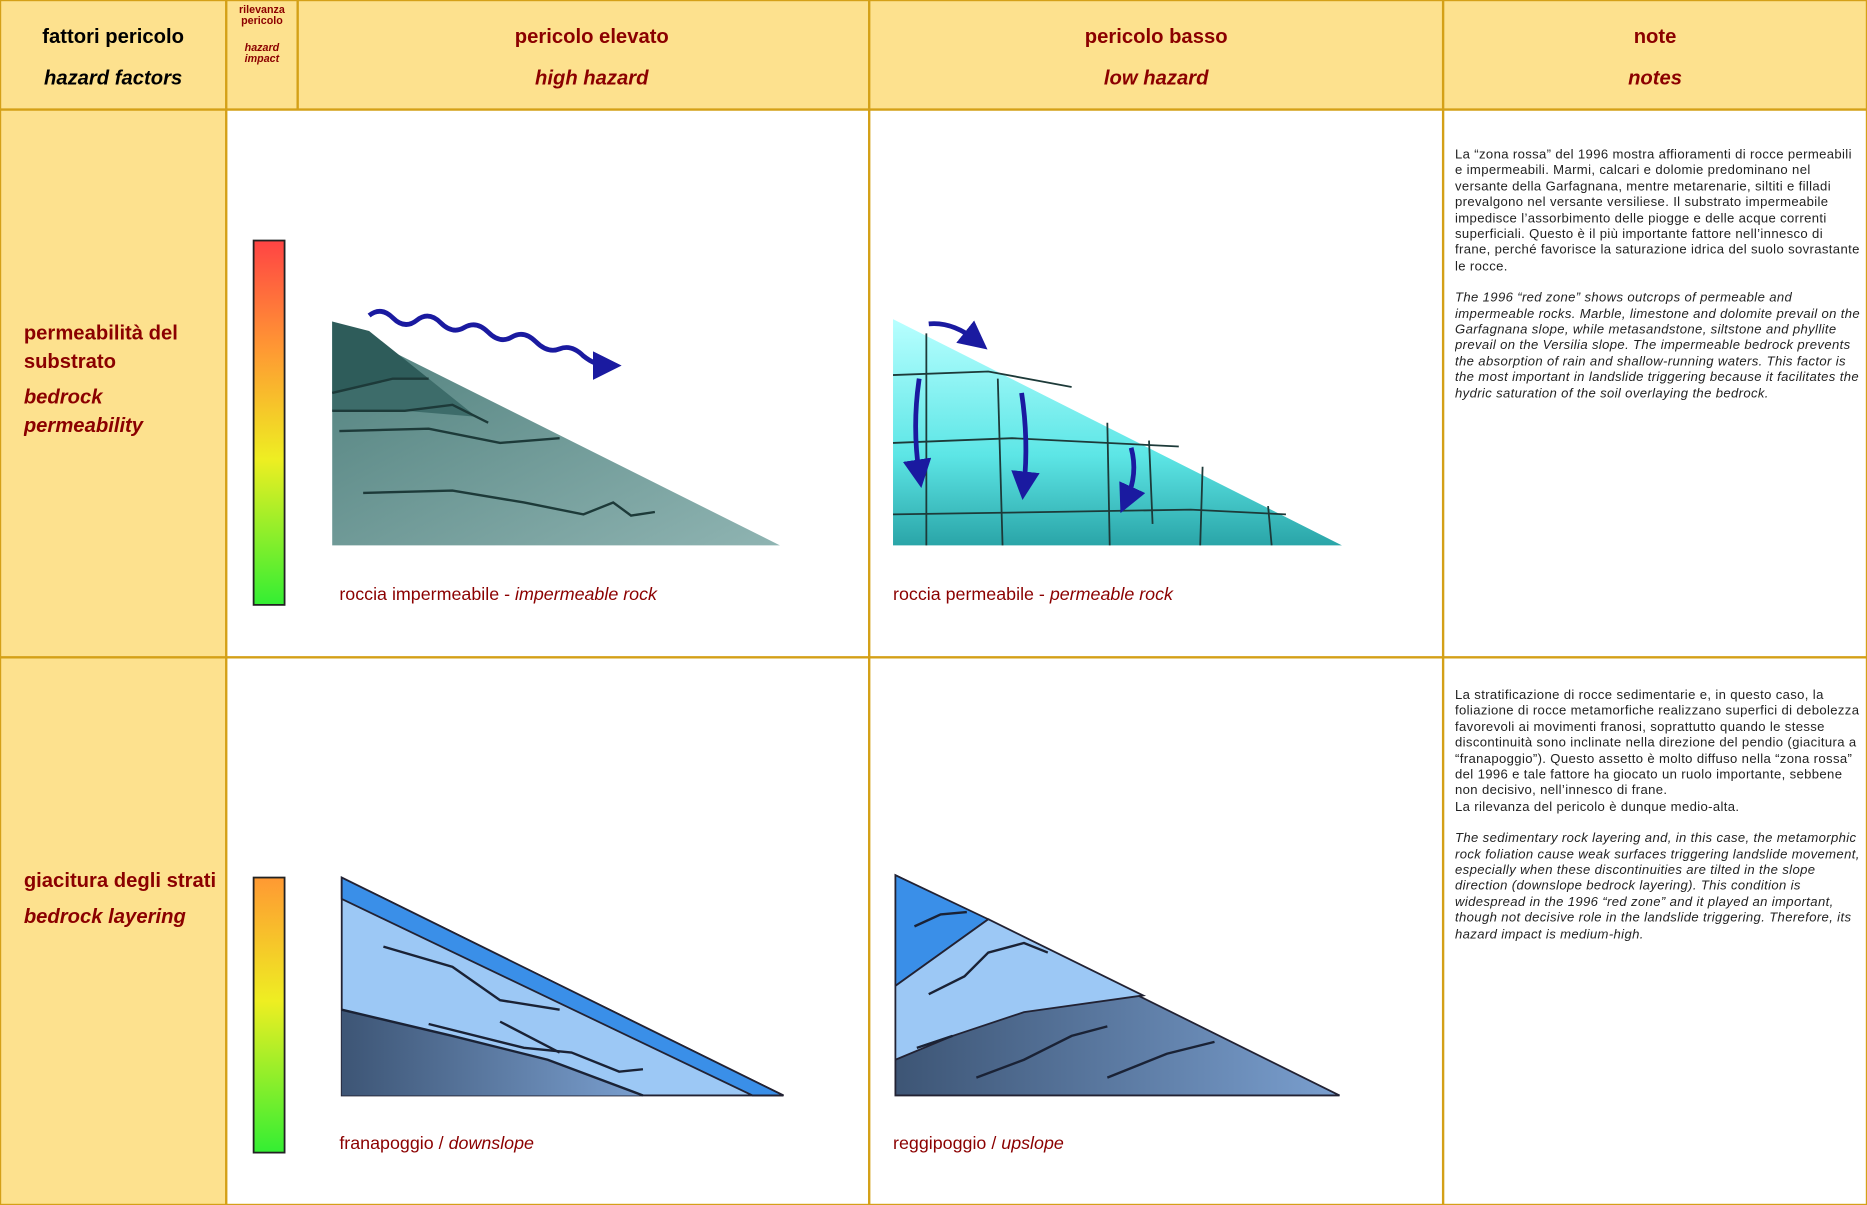 The height and width of the screenshot is (1205, 1867). I want to click on caption-it: reggipoggio / upslope, so click(978, 1143).